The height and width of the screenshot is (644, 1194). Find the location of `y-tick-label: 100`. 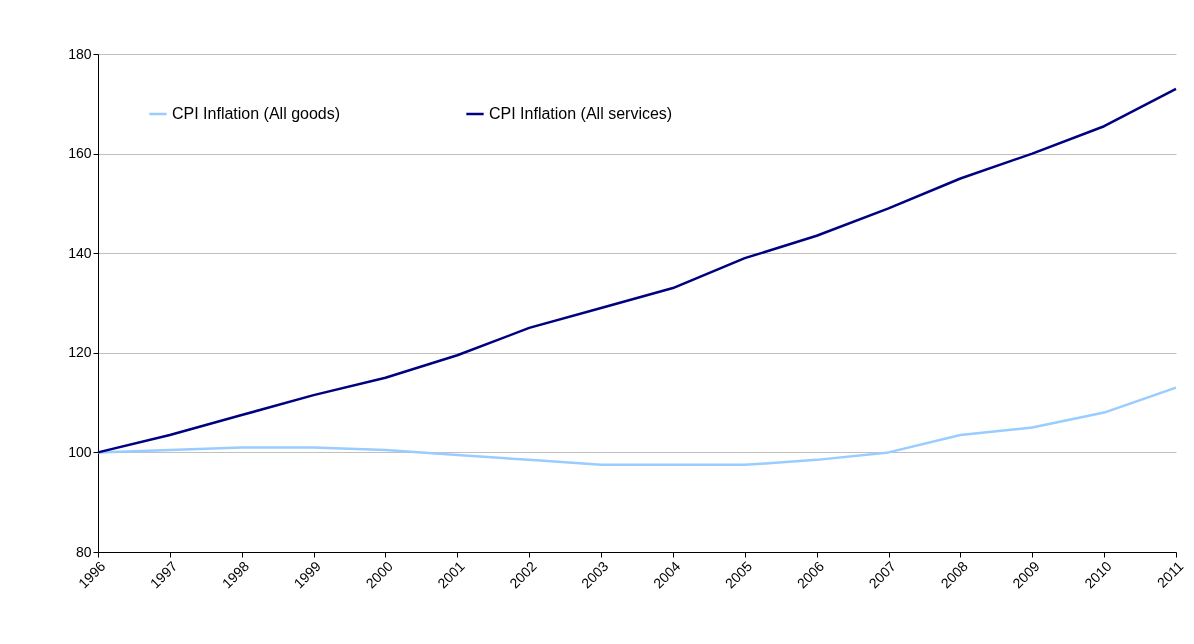

y-tick-label: 100 is located at coordinates (80, 451).